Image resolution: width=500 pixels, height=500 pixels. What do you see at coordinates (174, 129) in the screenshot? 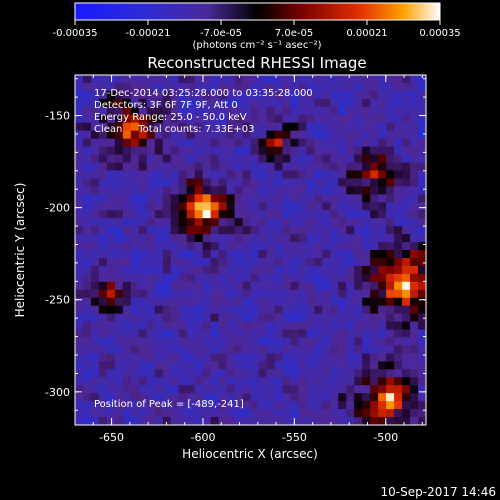
I see `annotation-clean-counts: Clean Total counts: 7.33E+03` at bounding box center [174, 129].